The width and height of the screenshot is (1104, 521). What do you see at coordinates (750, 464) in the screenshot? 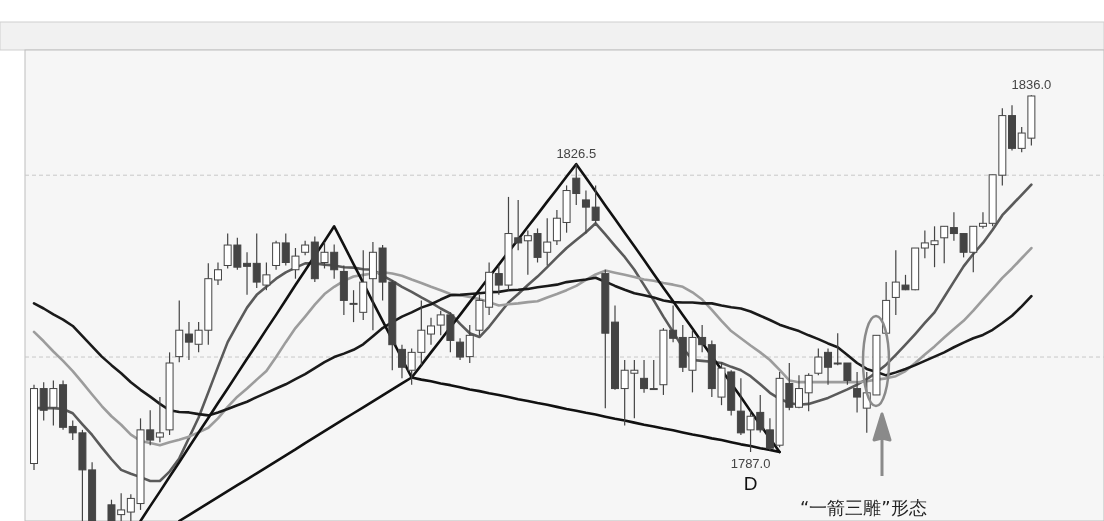
I see `annotation: 1787.0` at bounding box center [750, 464].